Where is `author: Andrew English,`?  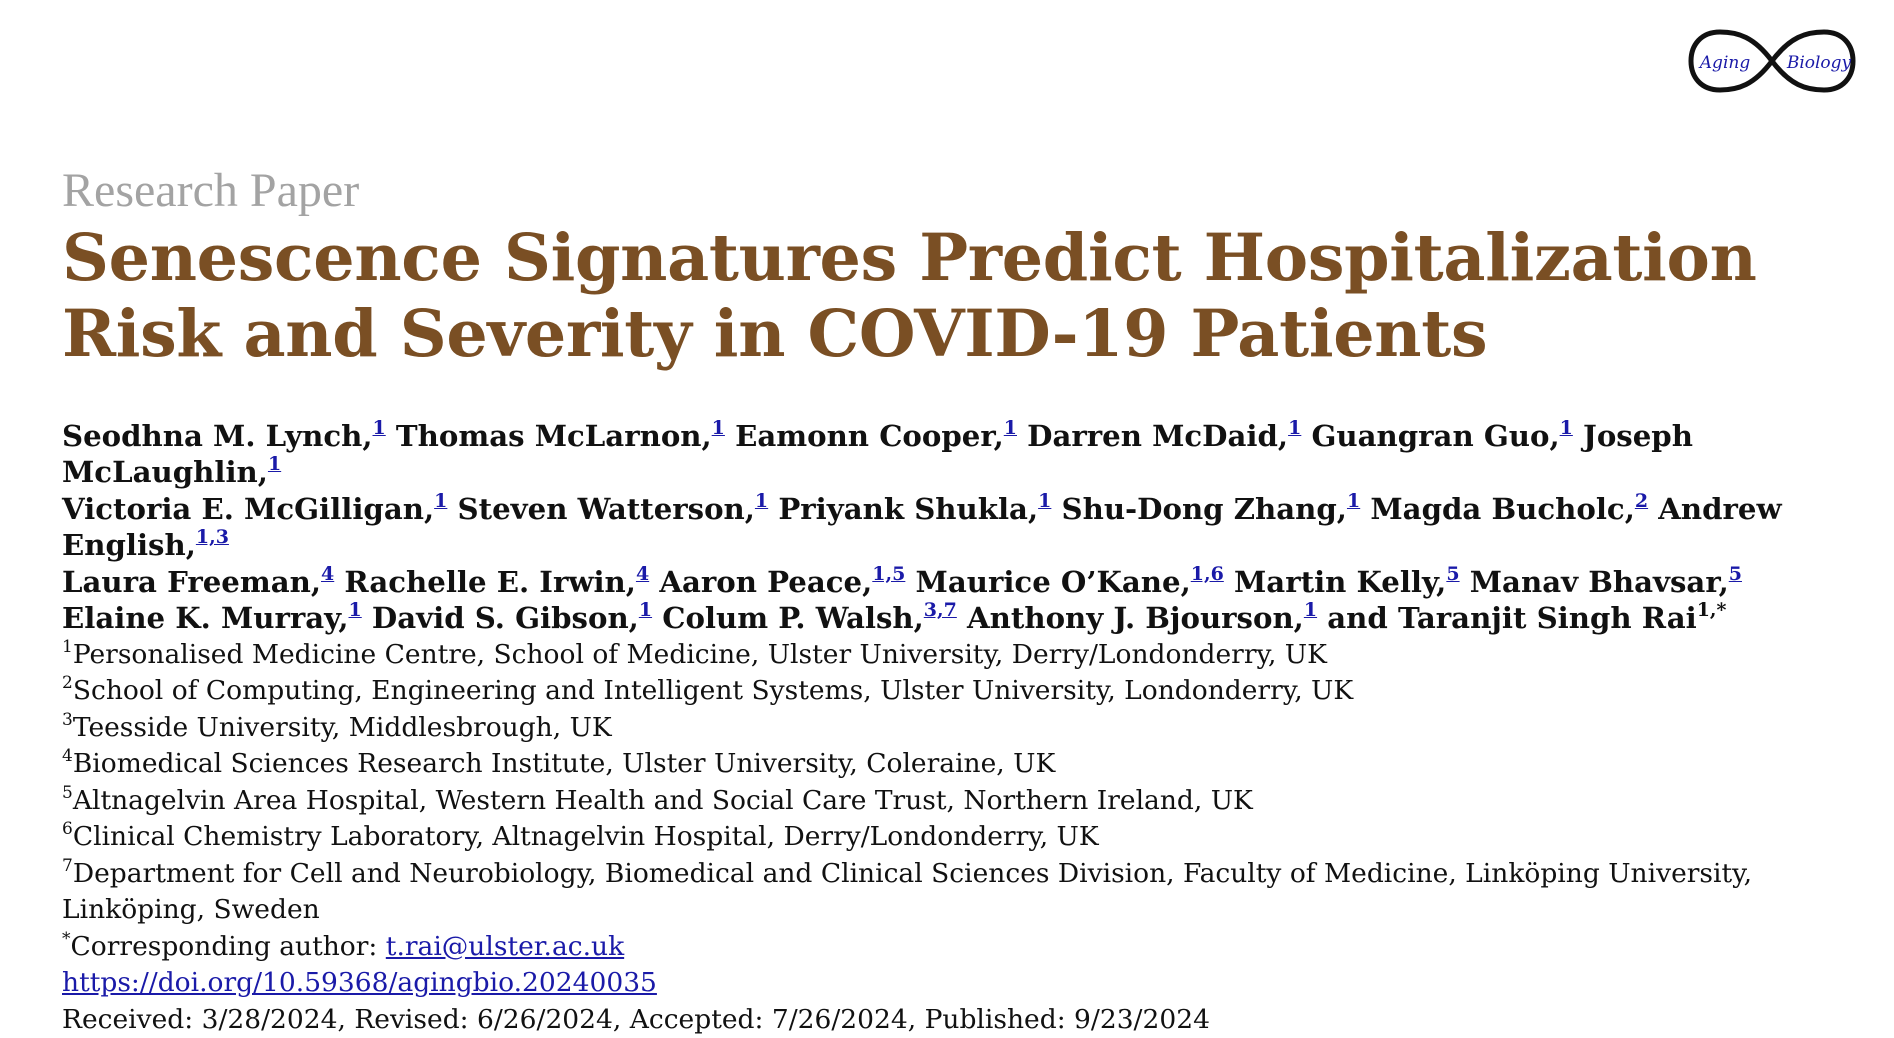 author: Andrew English, is located at coordinates (922, 527).